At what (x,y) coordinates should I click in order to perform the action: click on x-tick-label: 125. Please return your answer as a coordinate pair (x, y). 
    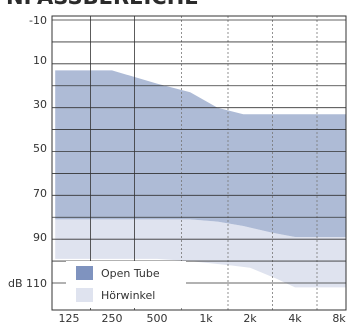
    Looking at the image, I should click on (69, 317).